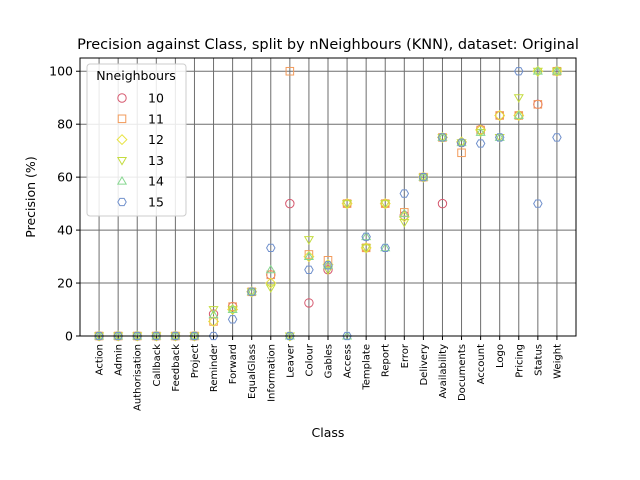  What do you see at coordinates (69, 336) in the screenshot?
I see `y-tick-label: 0` at bounding box center [69, 336].